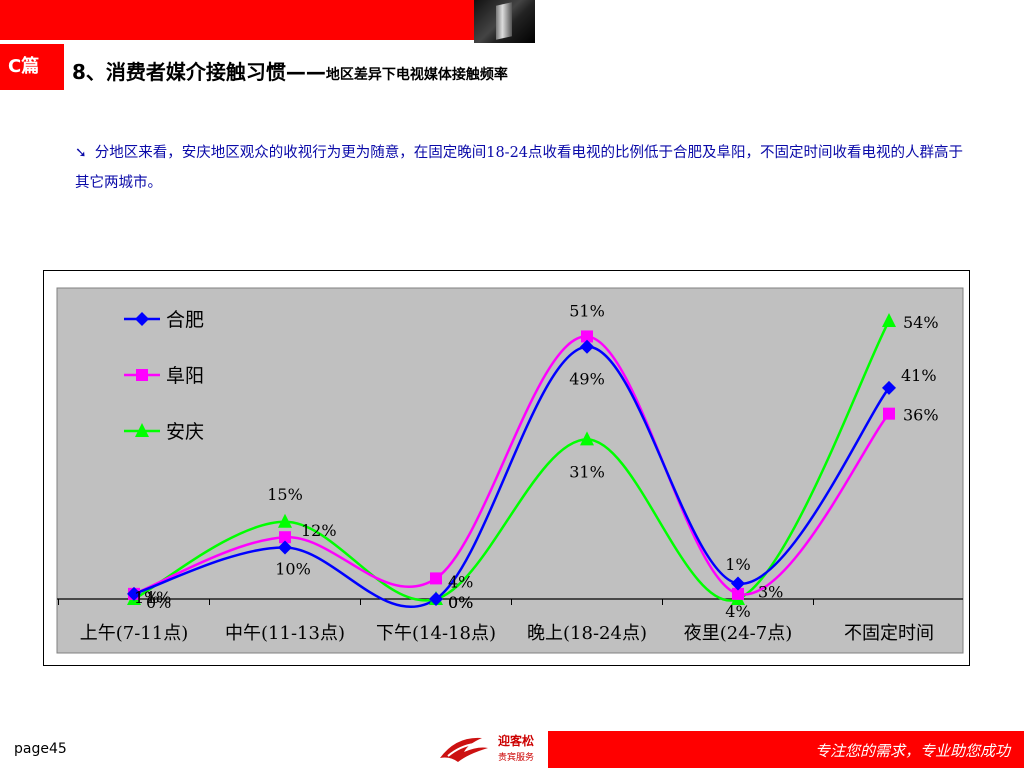 The height and width of the screenshot is (768, 1024). Describe the element at coordinates (587, 310) in the screenshot. I see `data-label: 51%` at that location.